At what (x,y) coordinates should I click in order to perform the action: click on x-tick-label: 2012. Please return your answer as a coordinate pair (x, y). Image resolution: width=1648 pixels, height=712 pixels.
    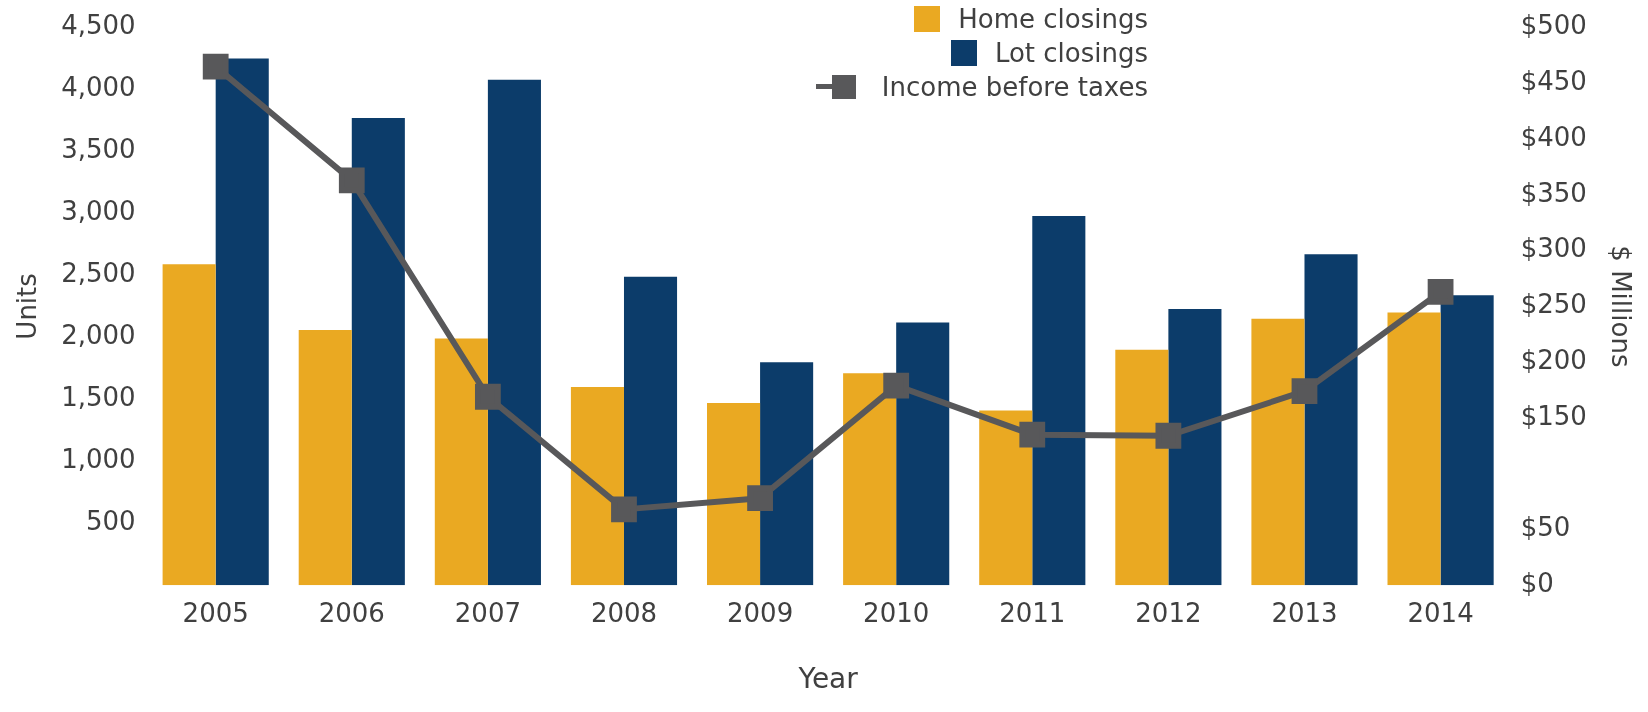
    Looking at the image, I should click on (1168, 612).